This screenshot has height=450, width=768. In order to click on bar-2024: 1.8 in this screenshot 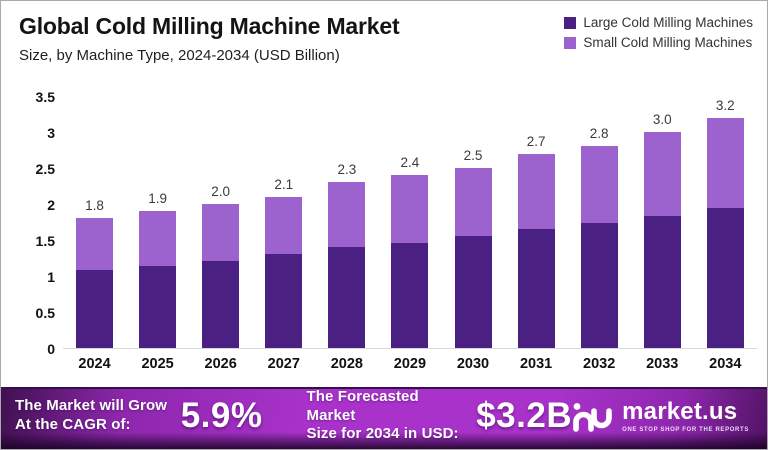, I will do `click(94, 222)`.